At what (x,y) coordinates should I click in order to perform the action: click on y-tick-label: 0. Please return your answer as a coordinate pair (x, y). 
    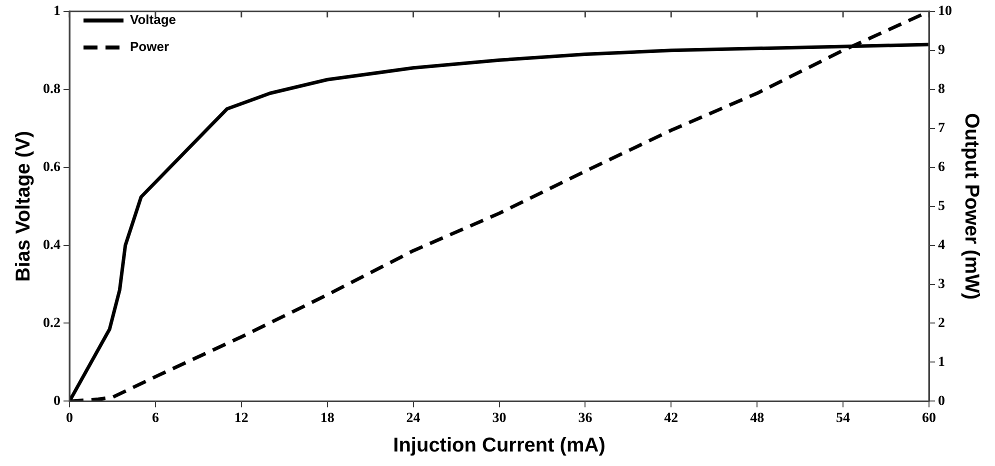
    Looking at the image, I should click on (57, 401).